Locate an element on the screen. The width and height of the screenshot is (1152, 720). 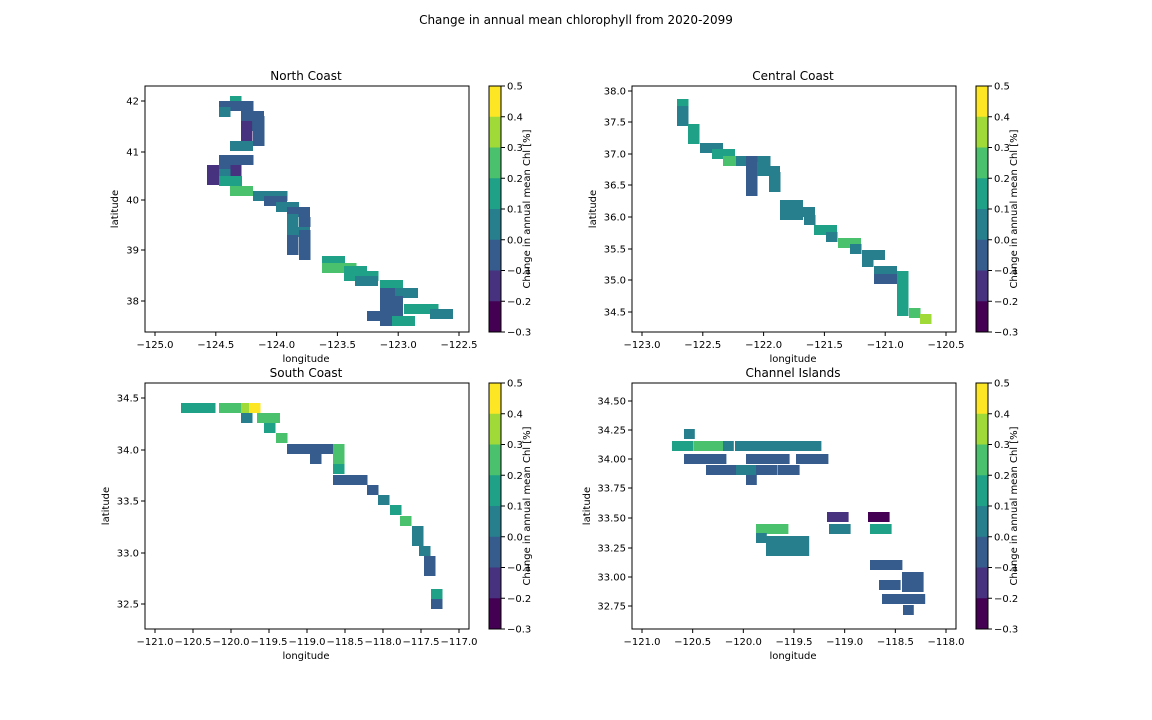
colorbar-tick-label: 0.1 is located at coordinates (515, 507).